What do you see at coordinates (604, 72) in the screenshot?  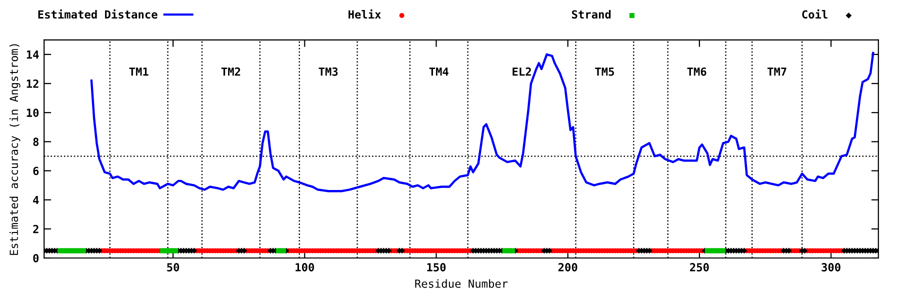 I see `annotation: TM5` at bounding box center [604, 72].